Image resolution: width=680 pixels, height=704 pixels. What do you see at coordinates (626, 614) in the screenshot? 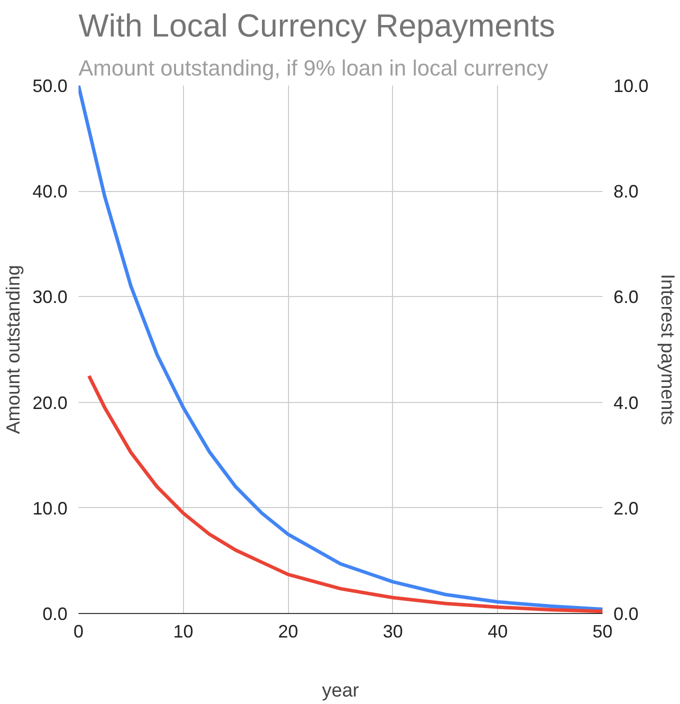
I see `y2-tick-label: 0.0` at bounding box center [626, 614].